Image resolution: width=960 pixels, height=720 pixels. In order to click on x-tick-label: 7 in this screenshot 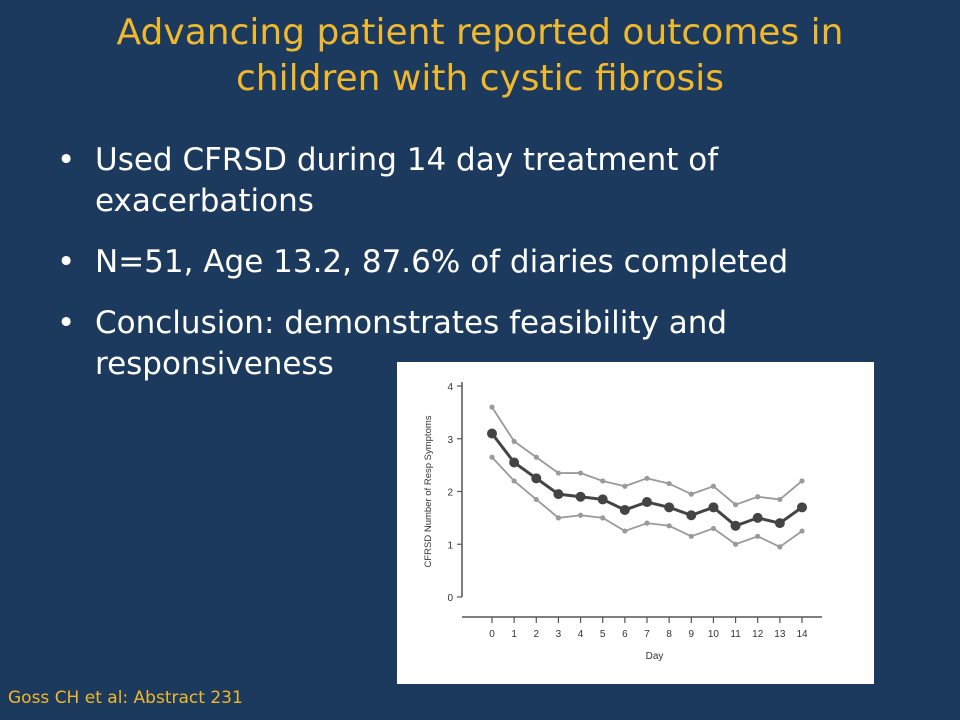, I will do `click(647, 634)`.